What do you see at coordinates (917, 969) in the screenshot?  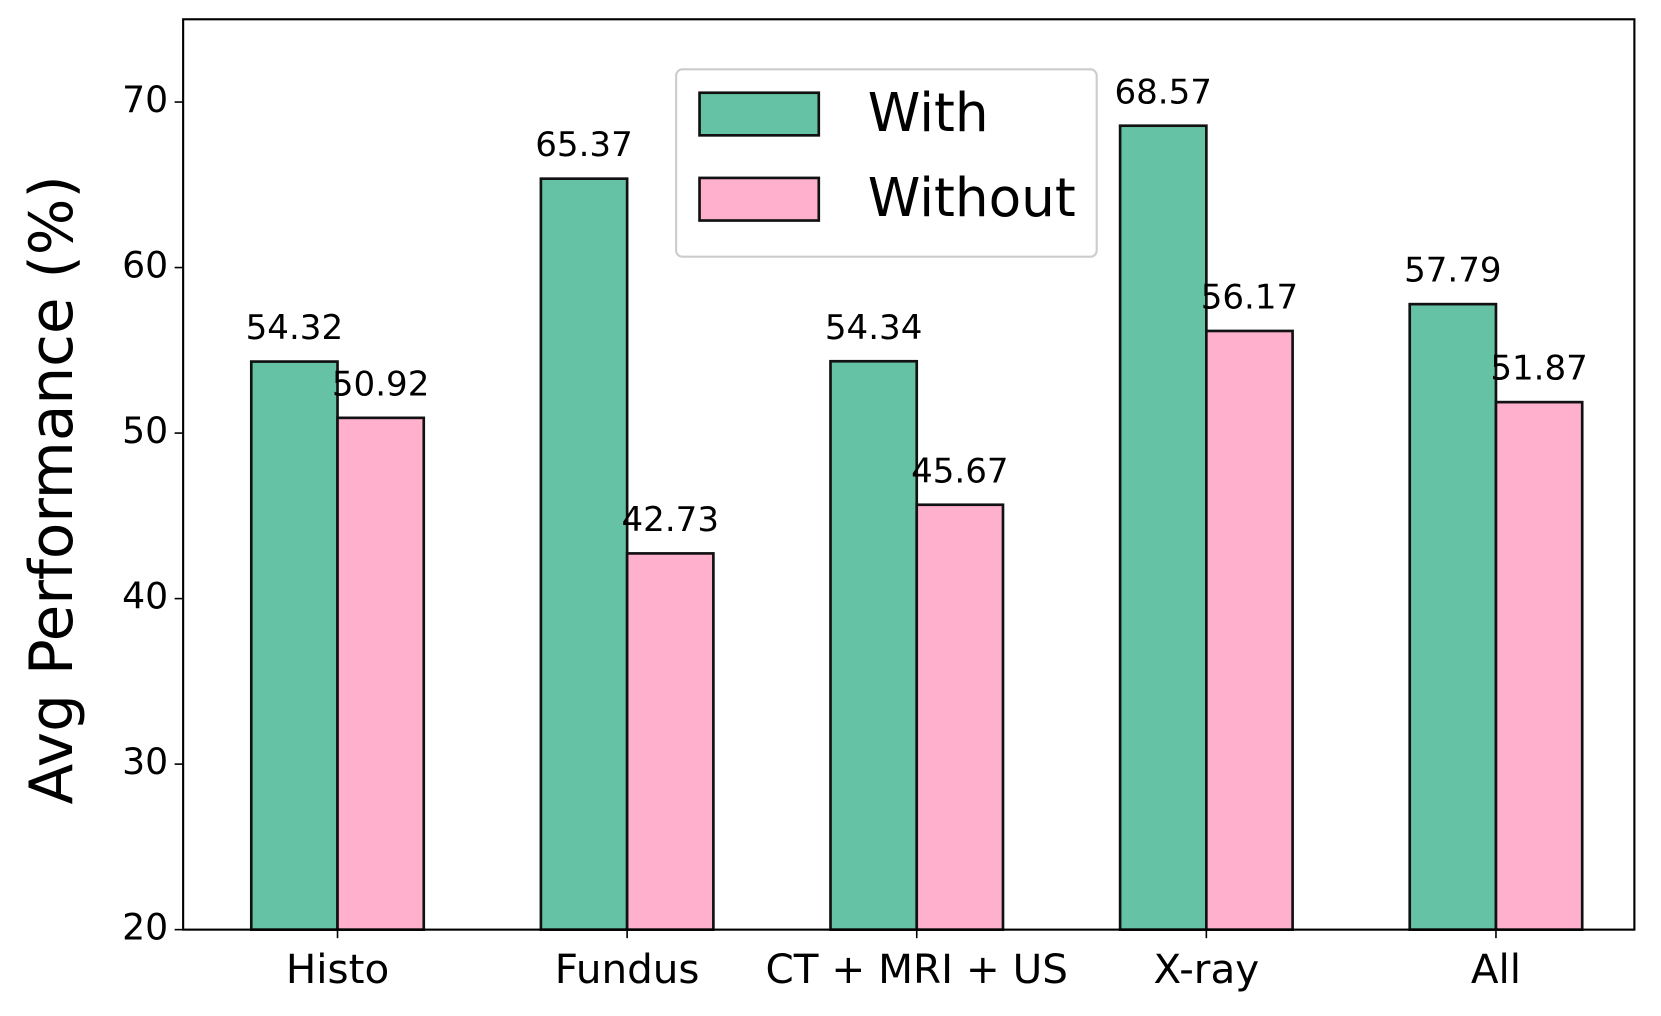 I see `x-tick-label: CT + MRI + US` at bounding box center [917, 969].